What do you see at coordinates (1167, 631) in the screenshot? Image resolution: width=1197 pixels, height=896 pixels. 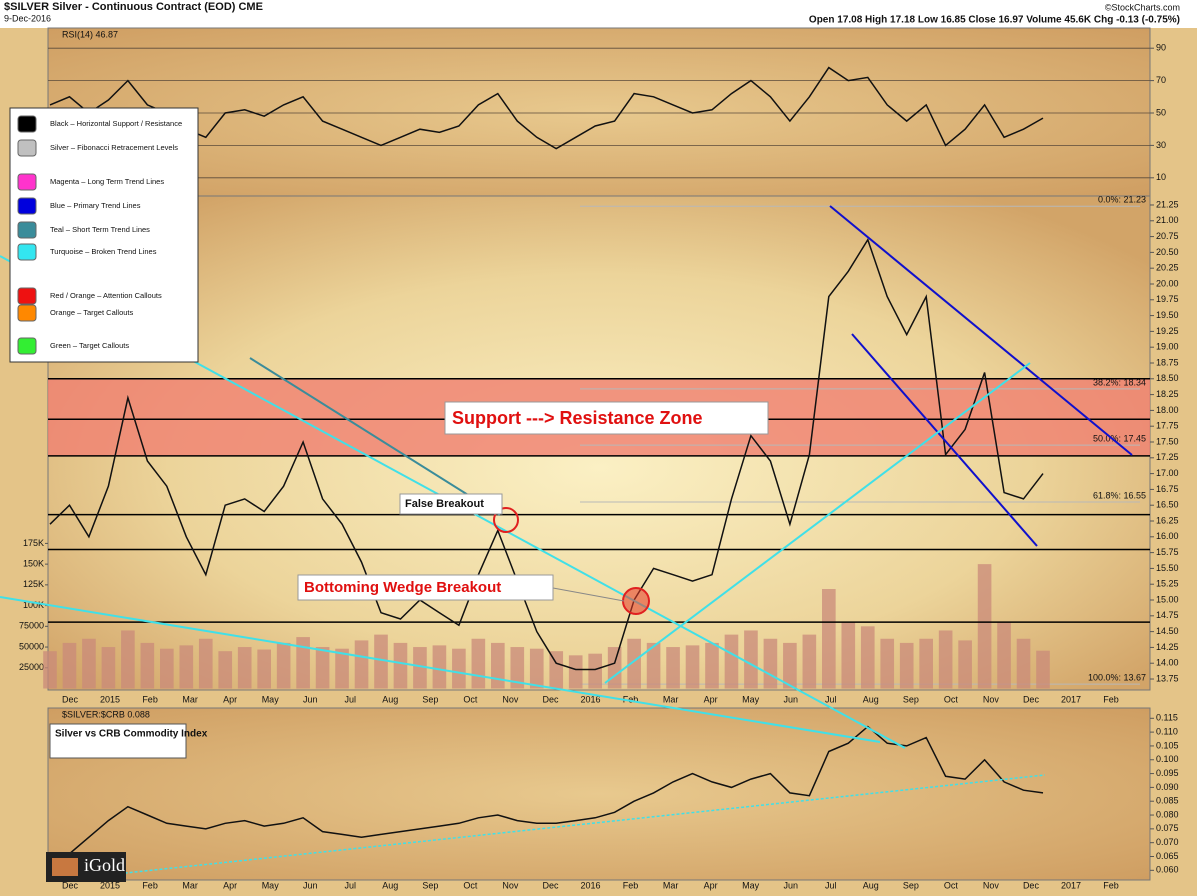 I see `y-tick-label: 14.50` at bounding box center [1167, 631].